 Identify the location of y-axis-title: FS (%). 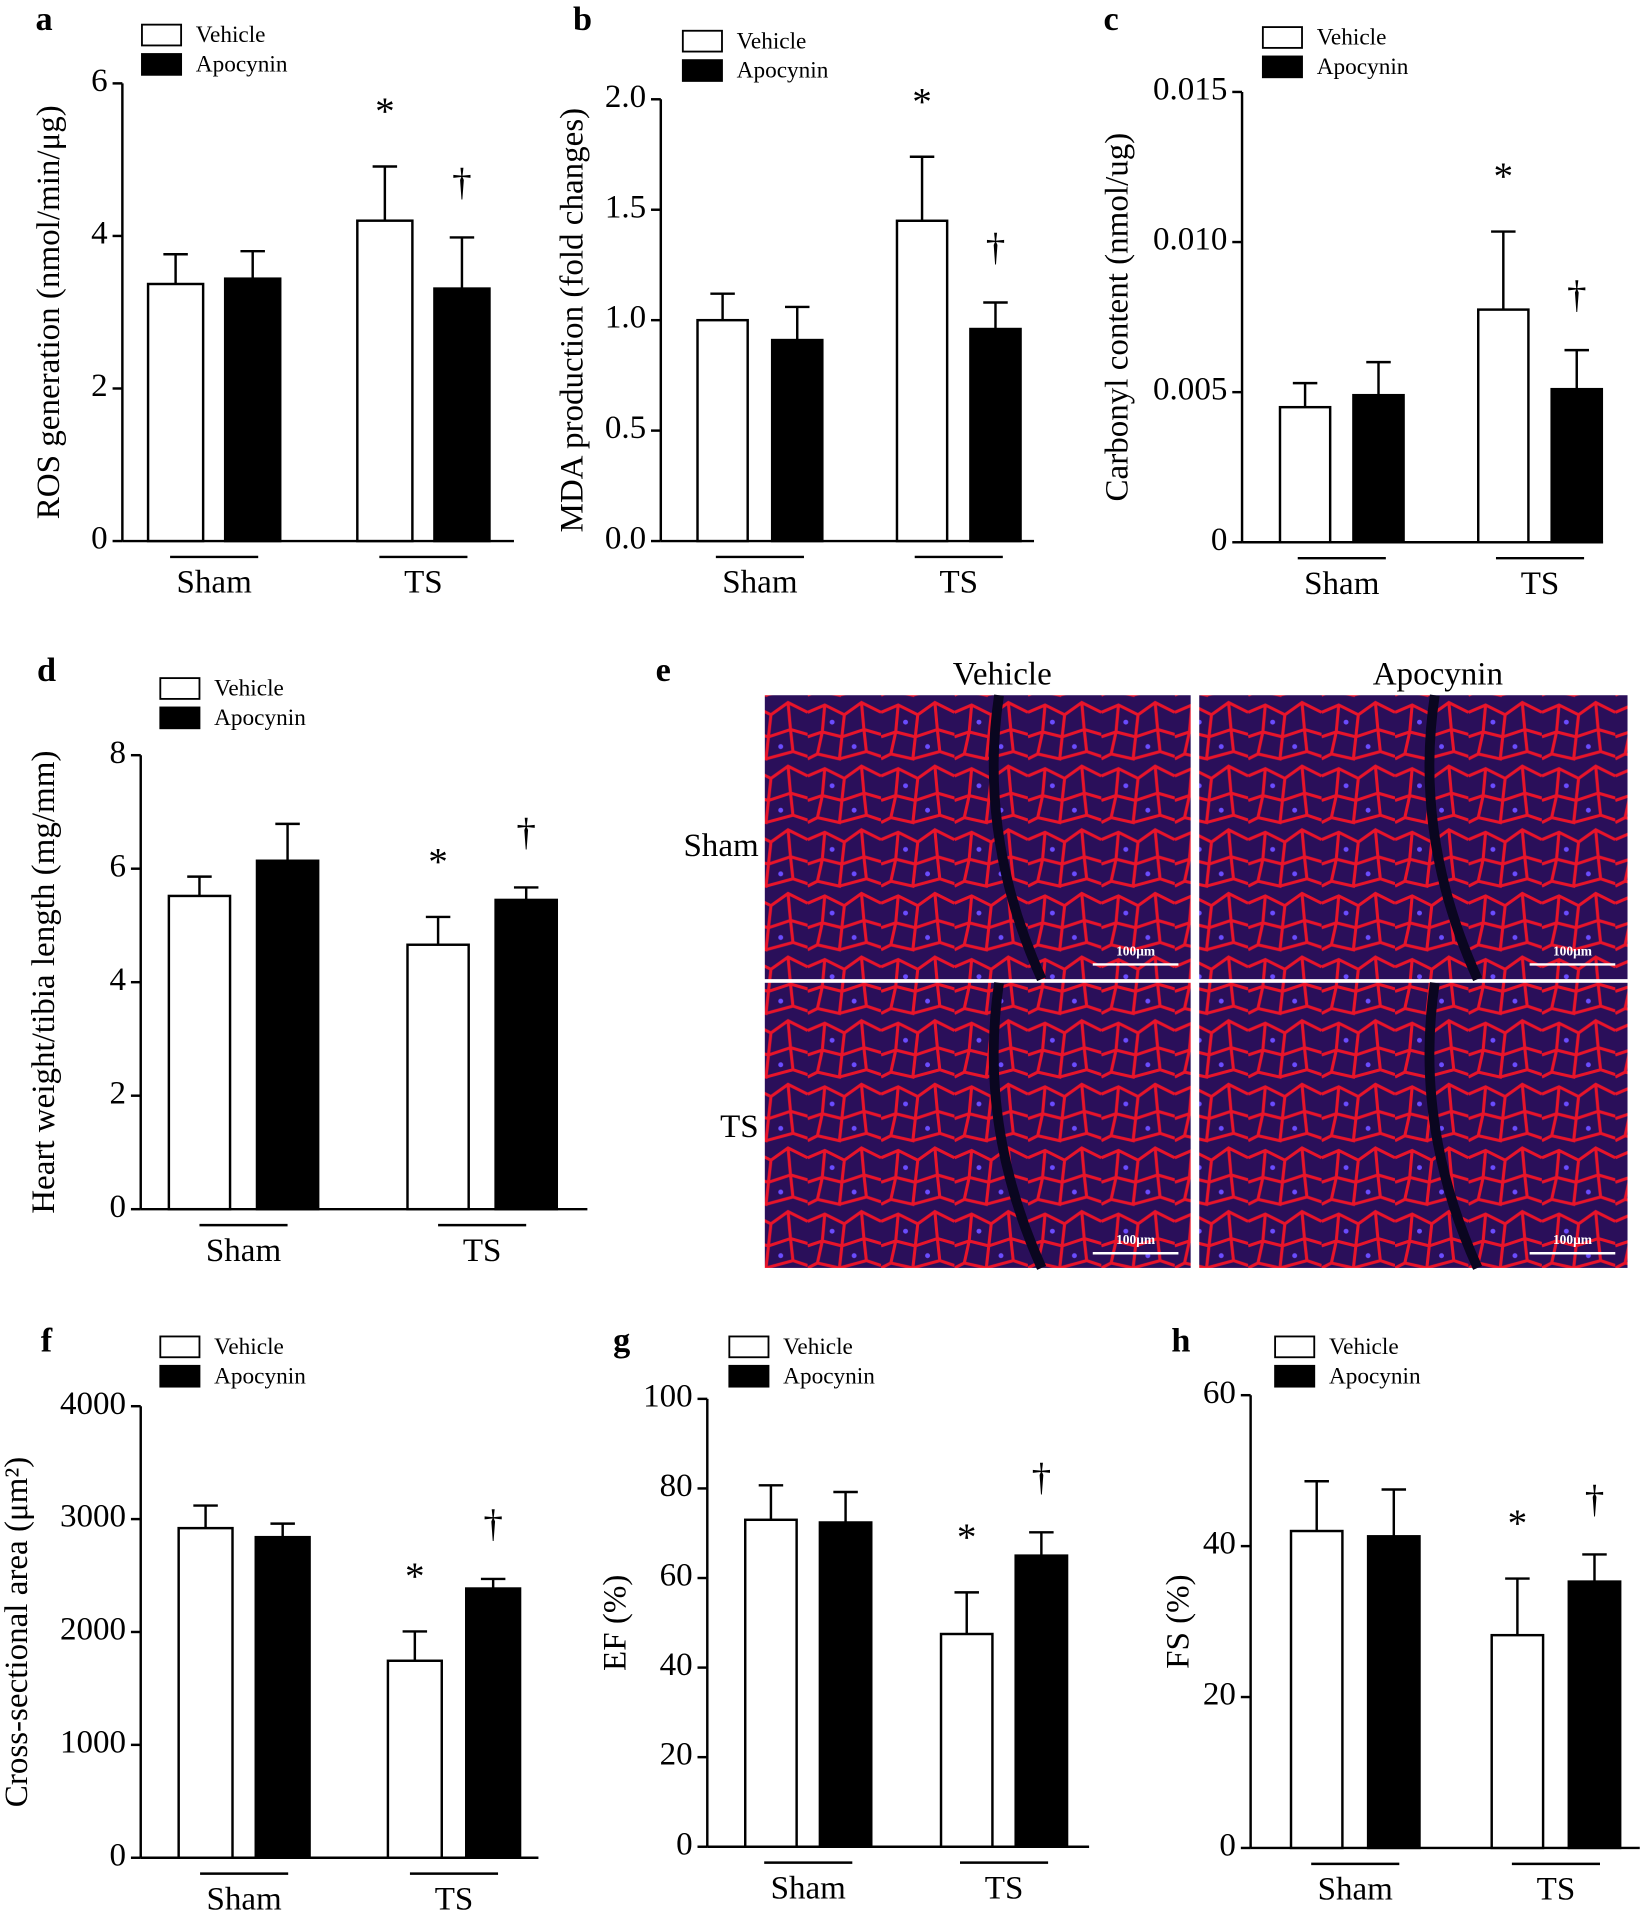
(1178, 1621).